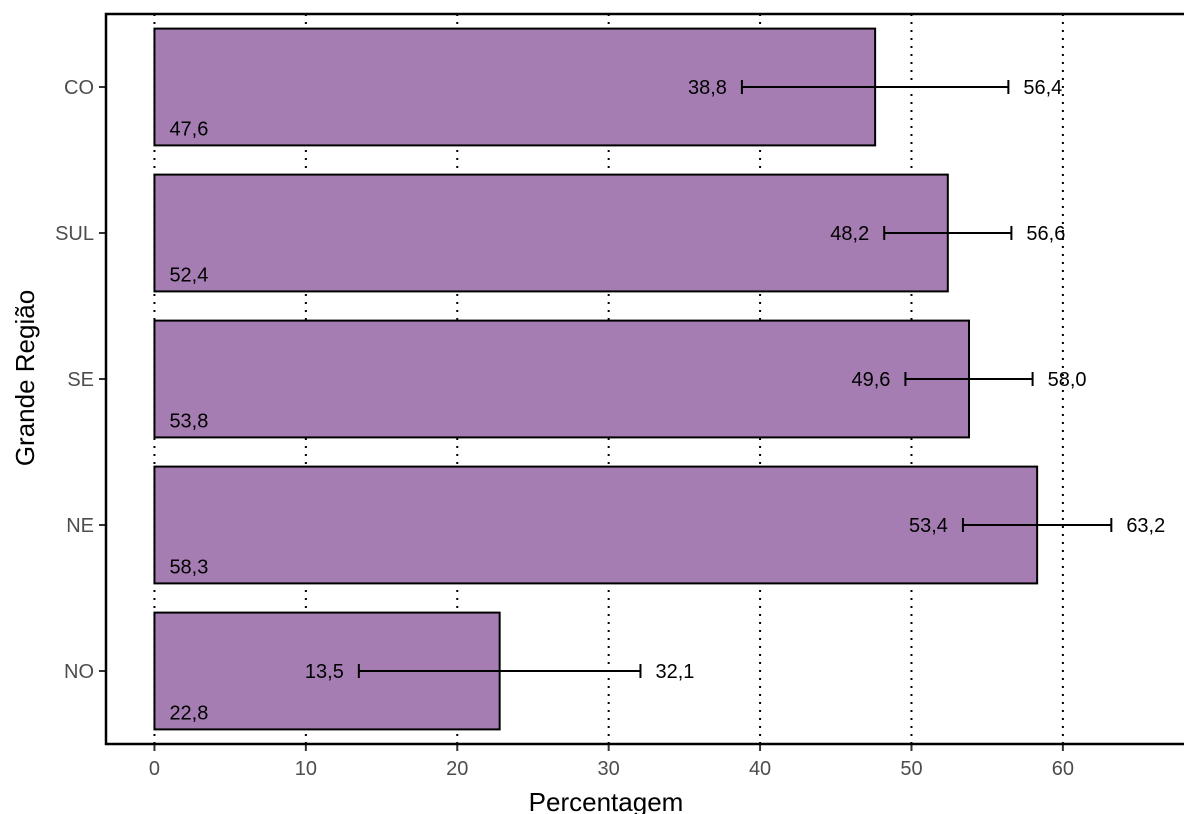 This screenshot has width=1184, height=814. I want to click on x-axis-title: Percentagem, so click(606, 800).